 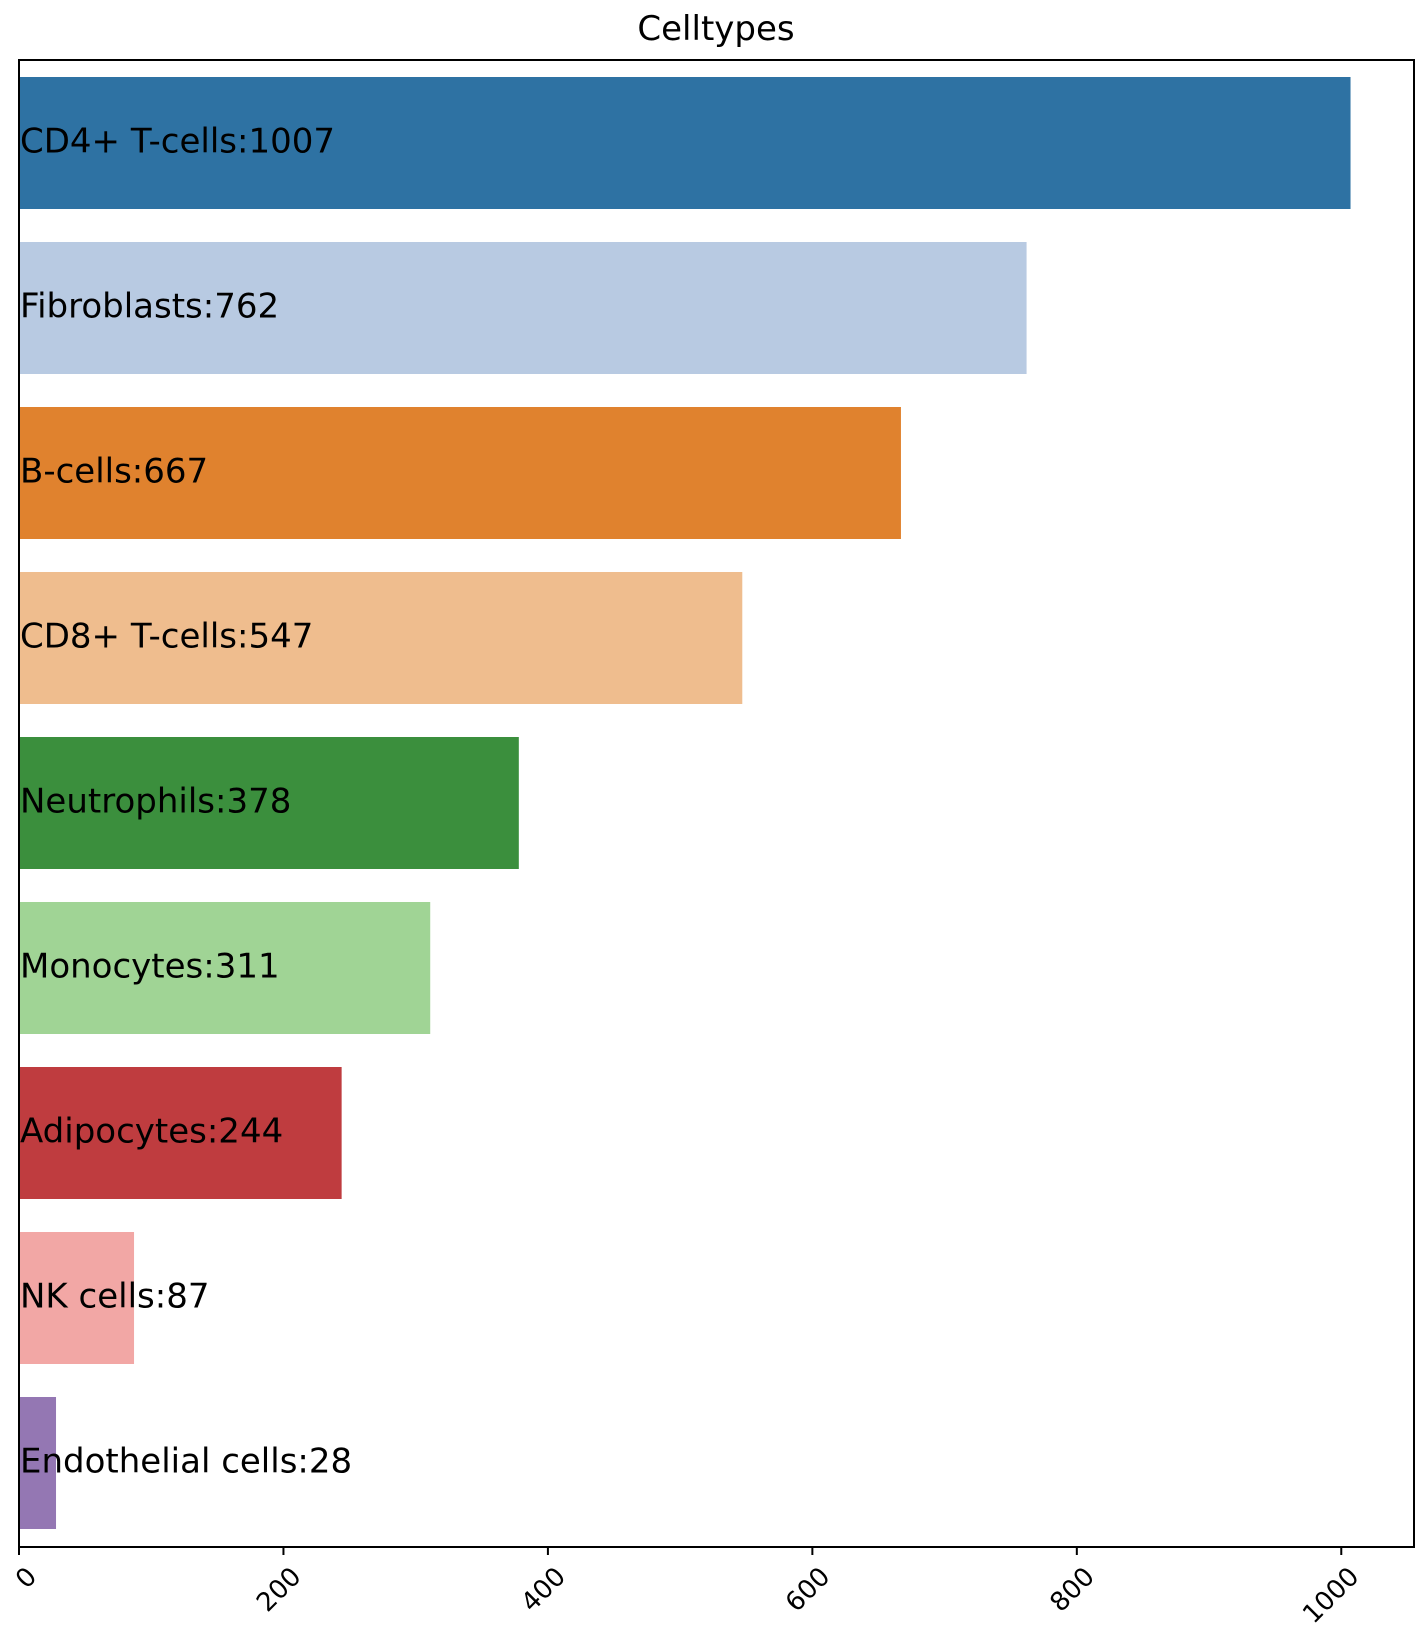 I want to click on x-tick-label: 200, so click(x=279, y=1590).